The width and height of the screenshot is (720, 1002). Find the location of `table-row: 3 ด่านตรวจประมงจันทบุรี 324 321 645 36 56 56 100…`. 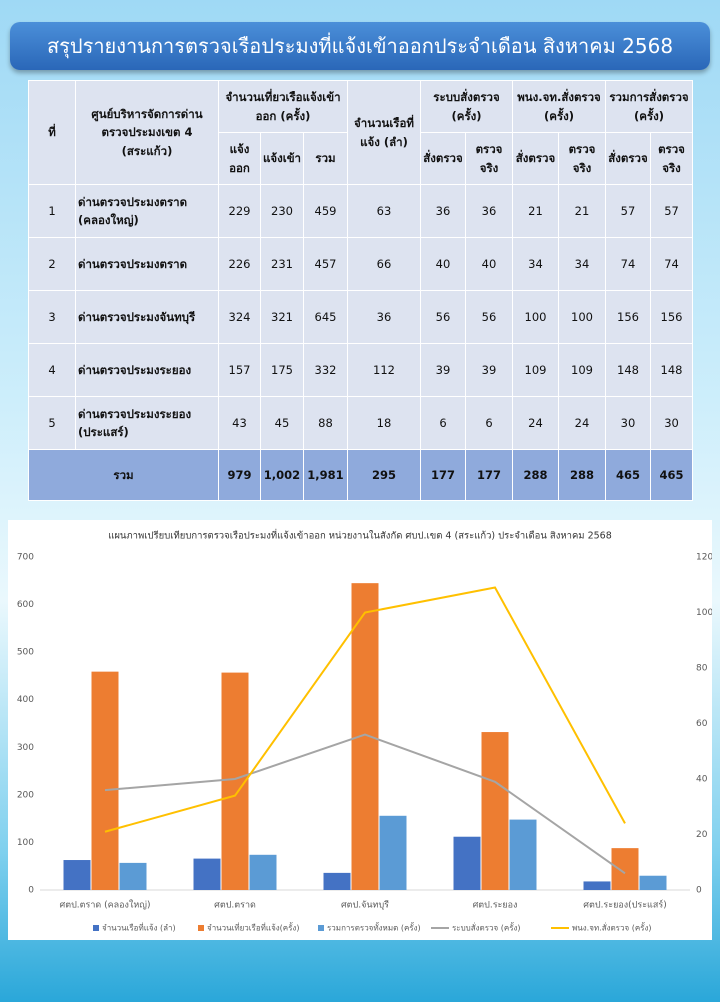

table-row: 3 ด่านตรวจประมงจันทบุรี 324 321 645 36 56 56 100… is located at coordinates (361, 317).